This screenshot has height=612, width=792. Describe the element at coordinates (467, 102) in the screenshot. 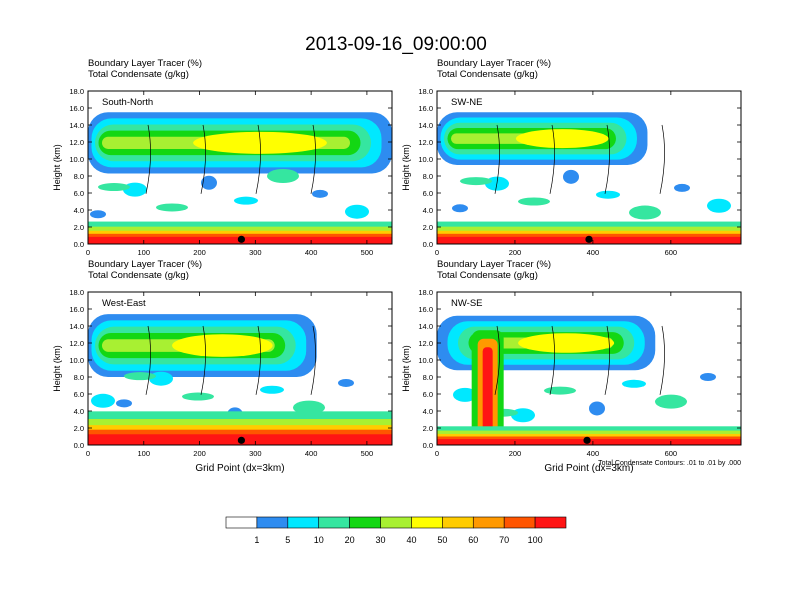

I see `panel-label: SW-NE` at that location.